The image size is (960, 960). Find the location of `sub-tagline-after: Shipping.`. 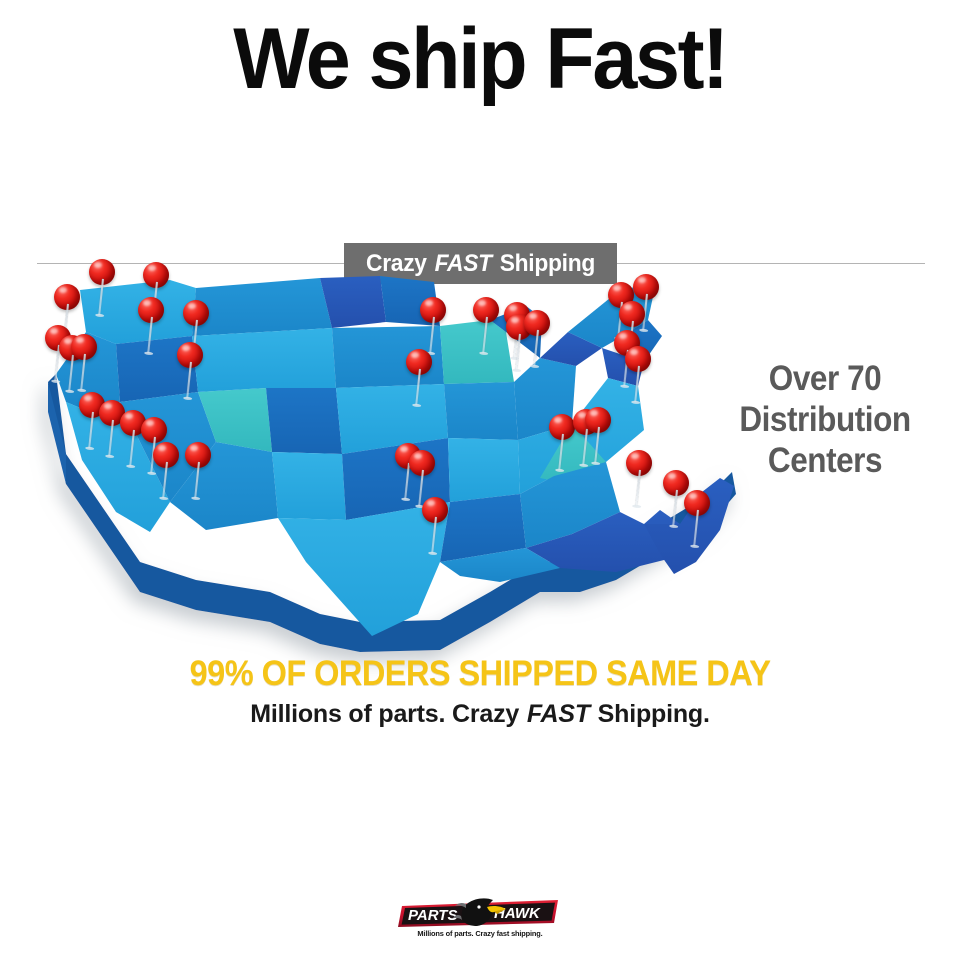

sub-tagline-after: Shipping. is located at coordinates (650, 714).